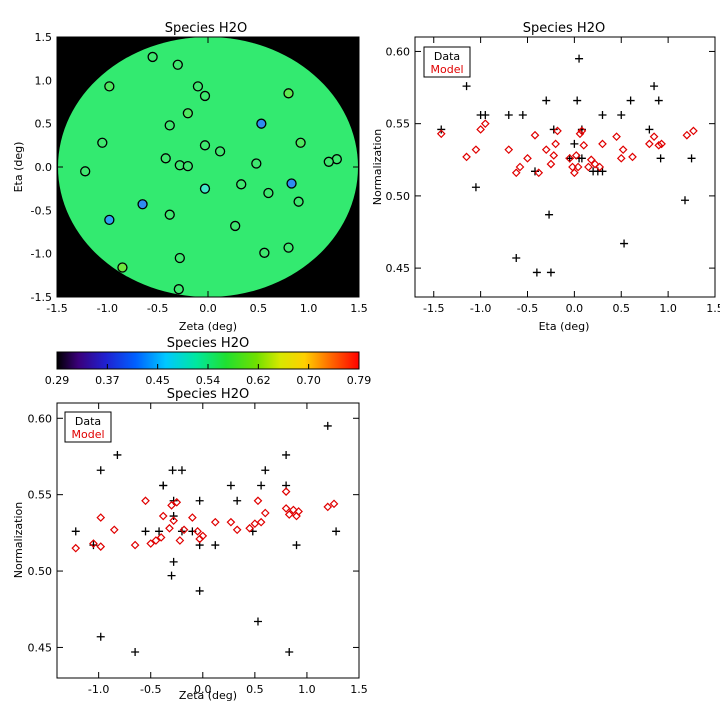 The height and width of the screenshot is (720, 720). I want to click on map-y-tick-label: -0.5, so click(41, 210).